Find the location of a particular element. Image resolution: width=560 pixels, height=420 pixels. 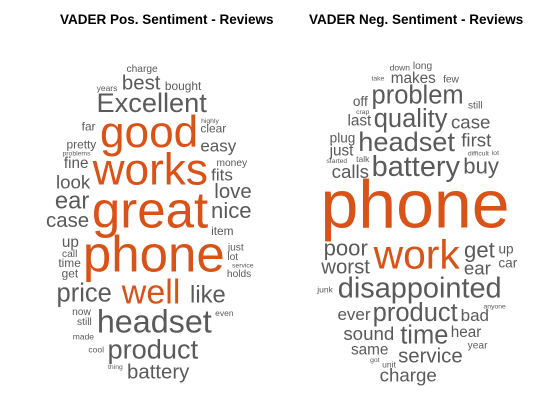

pos-word-lot: lot is located at coordinates (232, 257).